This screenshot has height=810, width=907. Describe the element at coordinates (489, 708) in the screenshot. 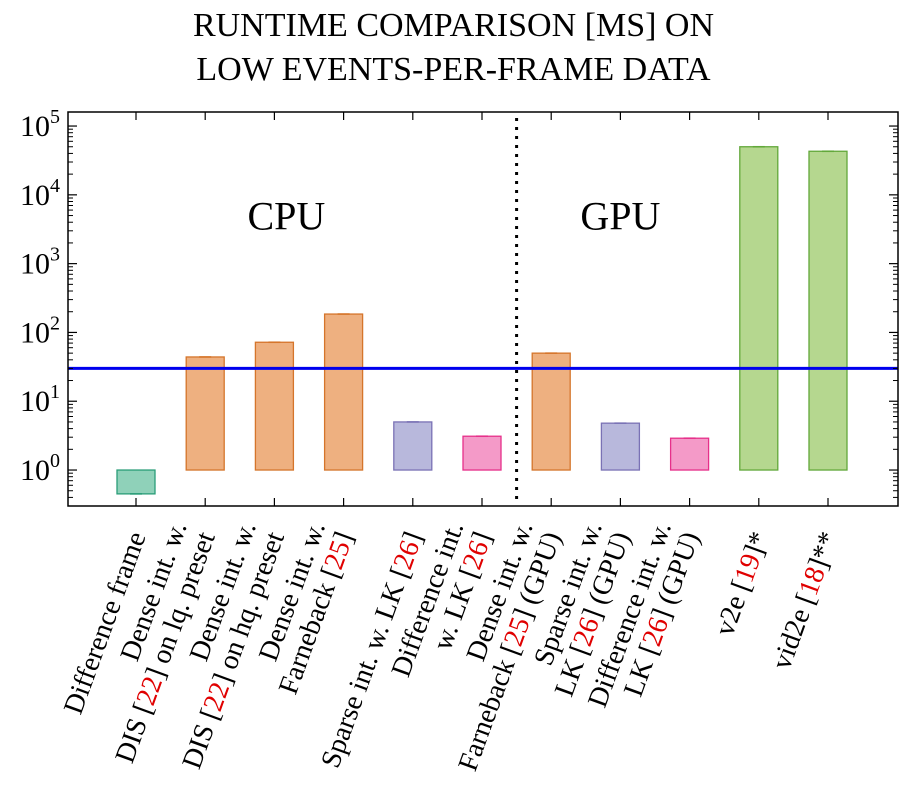

I see `category-text: Farneback [` at that location.